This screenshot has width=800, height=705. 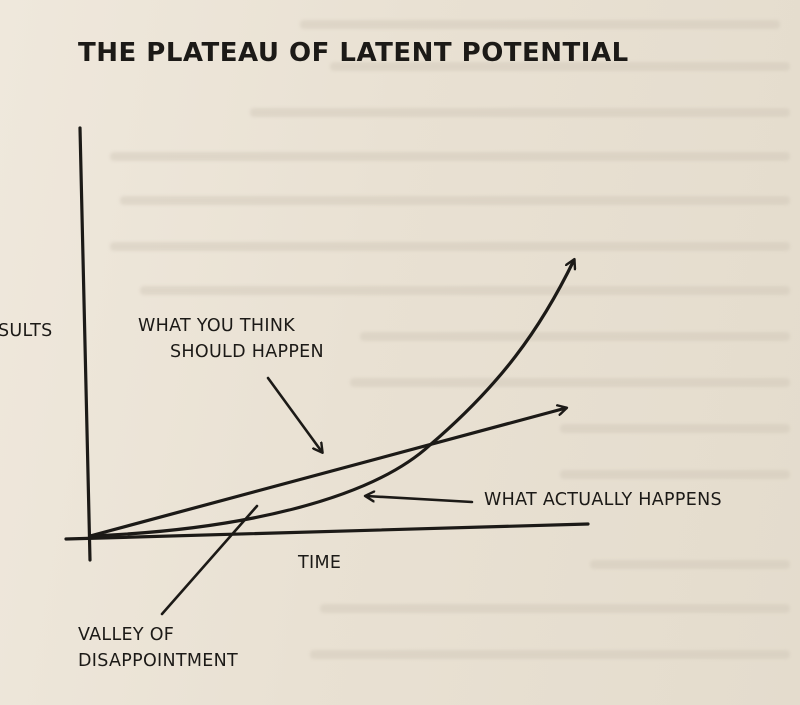 I want to click on y-axis-label: SULTS, so click(x=26, y=331).